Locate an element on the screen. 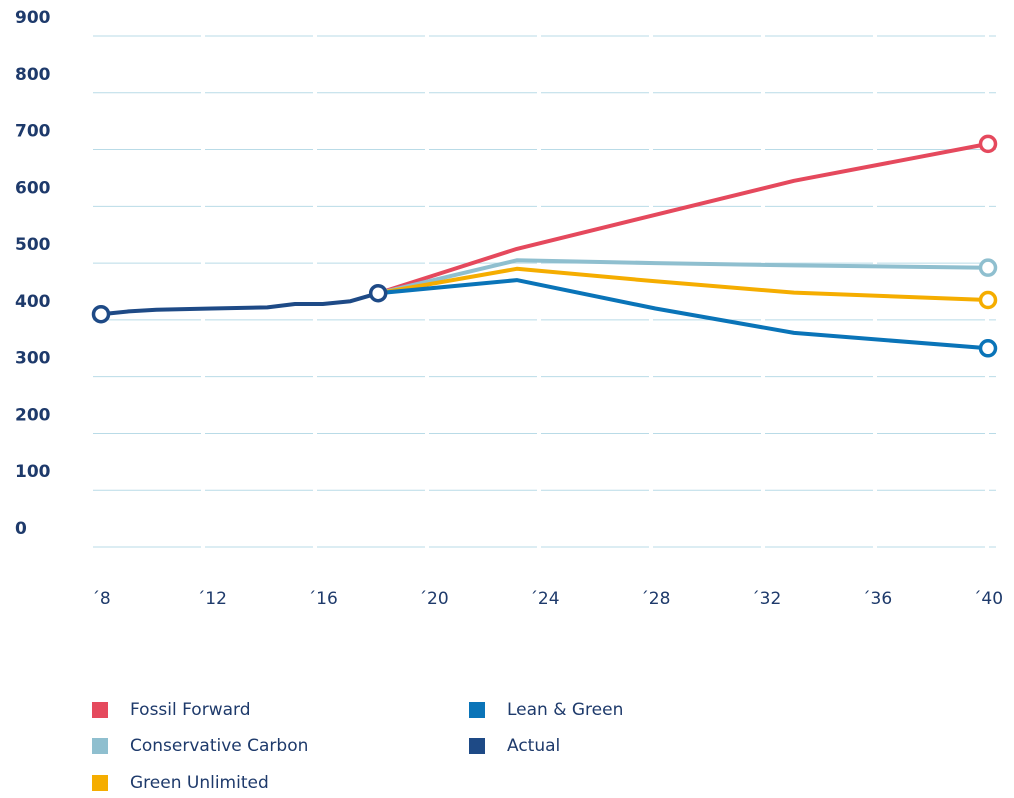 Image resolution: width=1014 pixels, height=798 pixels. legend-item-green-unlimited: Green Unlimited is located at coordinates (180, 783).